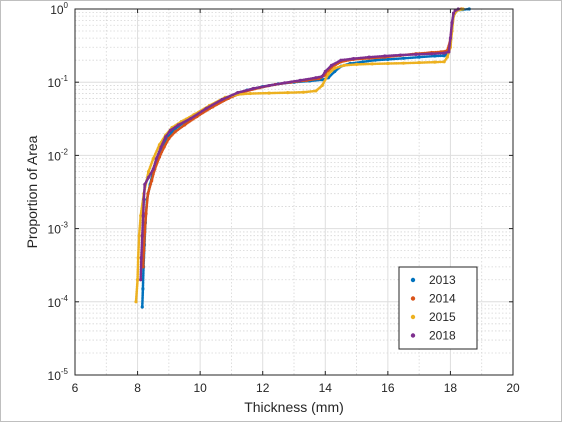  I want to click on y-axis-label: Proportion of Area, so click(32, 191).